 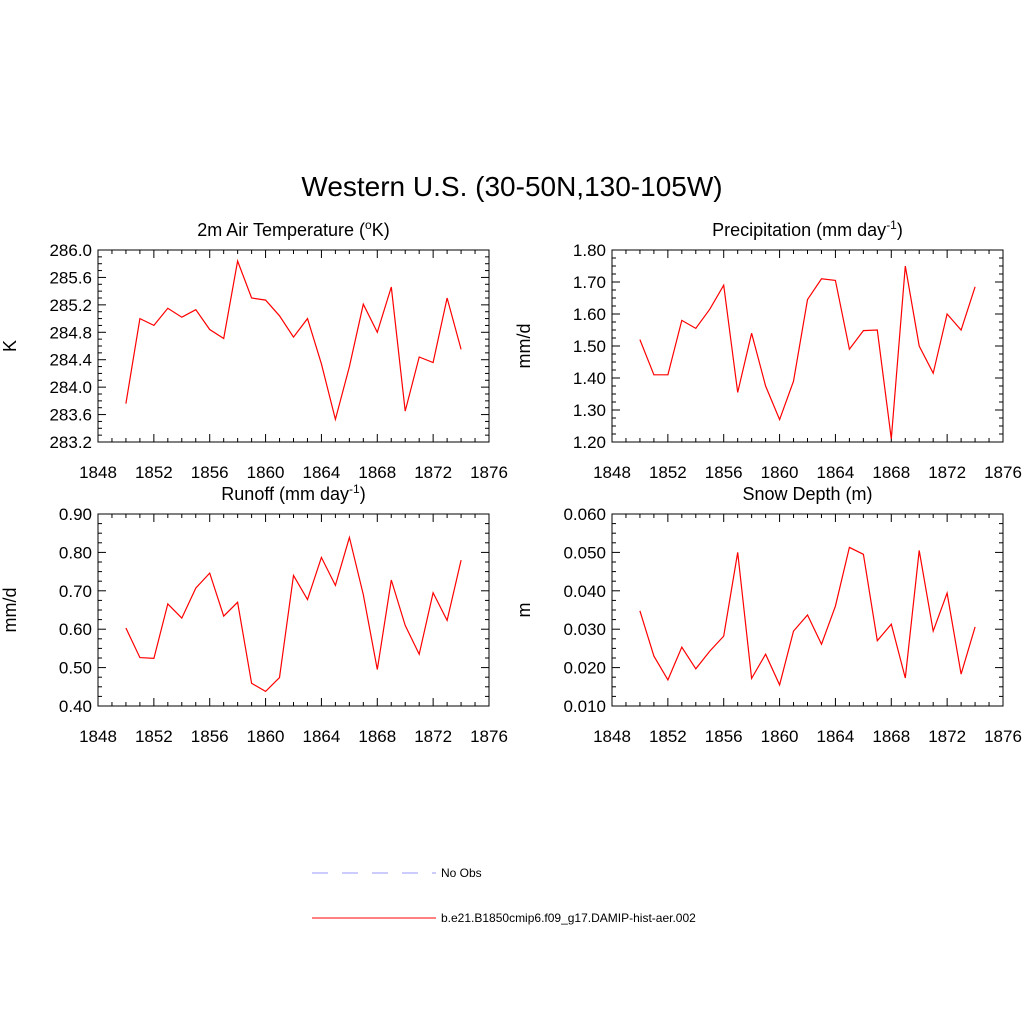 I want to click on panel-title-text: Precipitation (mm day, so click(x=799, y=230).